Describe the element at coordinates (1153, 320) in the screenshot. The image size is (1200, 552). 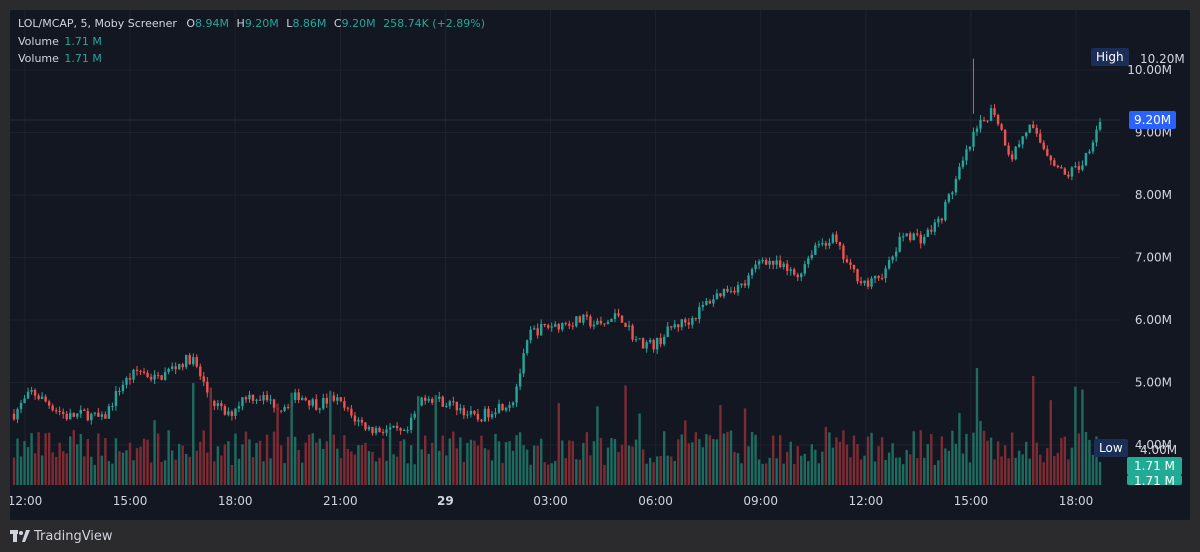
I see `price-tick-label: 6.00M` at that location.